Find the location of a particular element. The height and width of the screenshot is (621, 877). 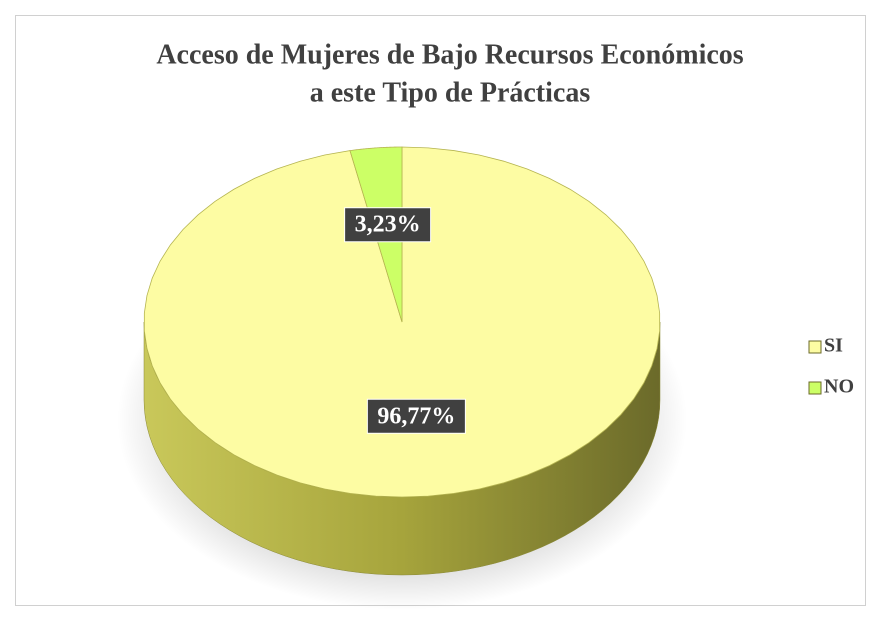

legend-label: NO is located at coordinates (839, 387).